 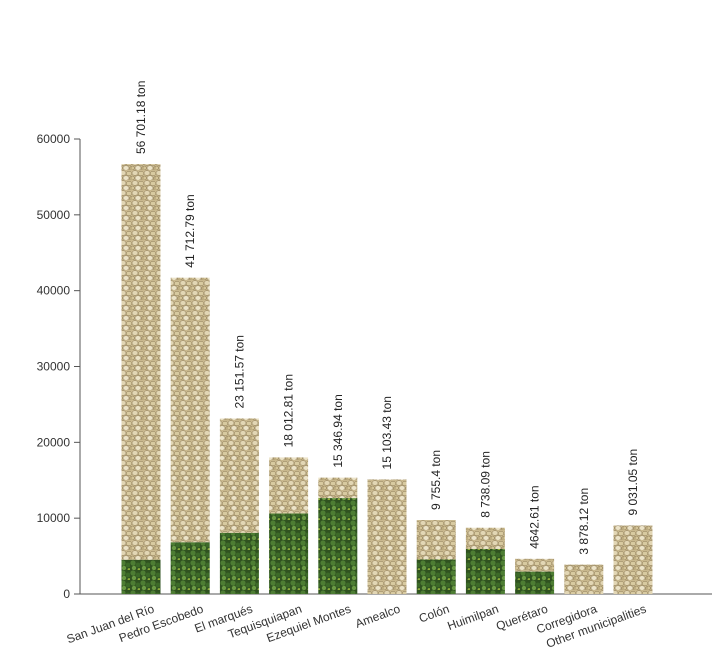 What do you see at coordinates (54, 291) in the screenshot?
I see `y-tick-label: 40000` at bounding box center [54, 291].